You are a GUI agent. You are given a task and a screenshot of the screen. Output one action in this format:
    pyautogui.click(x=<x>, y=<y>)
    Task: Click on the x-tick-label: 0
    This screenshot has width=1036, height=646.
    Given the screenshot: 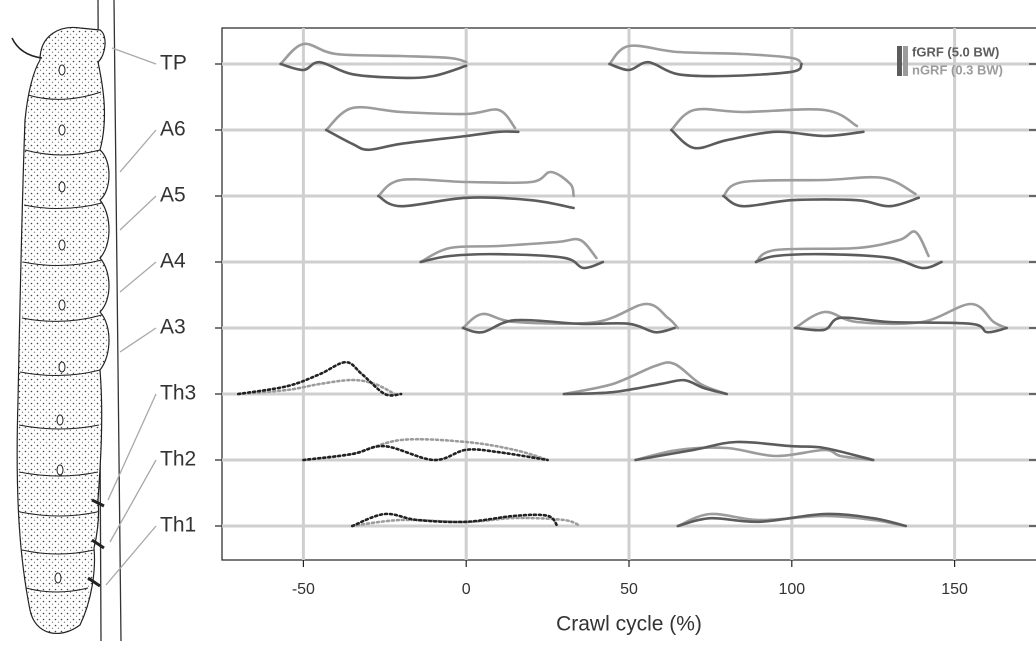 What is the action you would take?
    pyautogui.click(x=466, y=589)
    